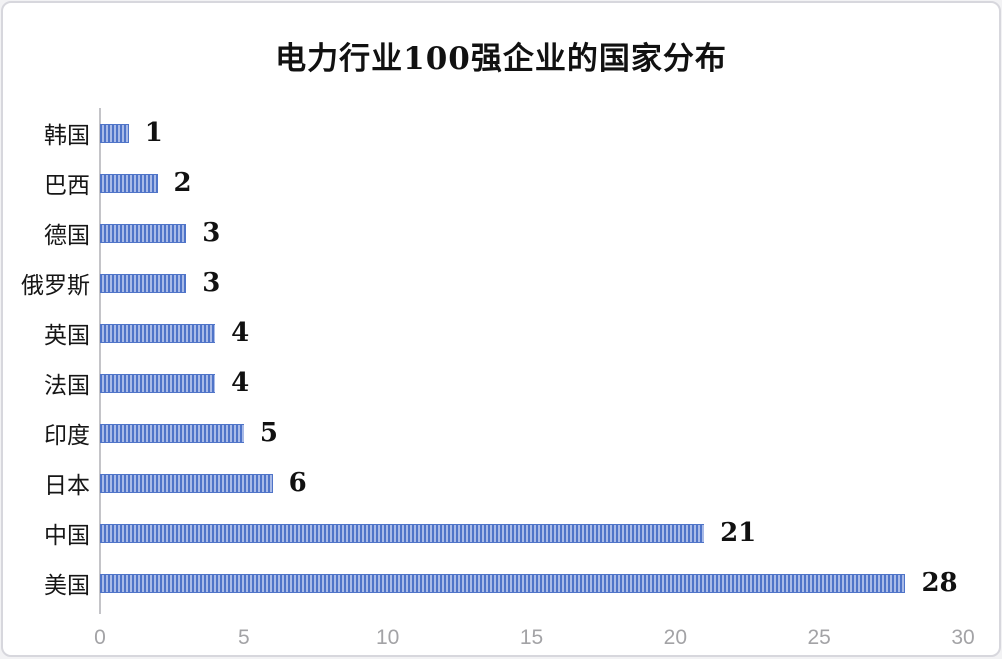 This screenshot has width=1002, height=659. I want to click on chart-row: 俄罗斯 3, so click(492, 283).